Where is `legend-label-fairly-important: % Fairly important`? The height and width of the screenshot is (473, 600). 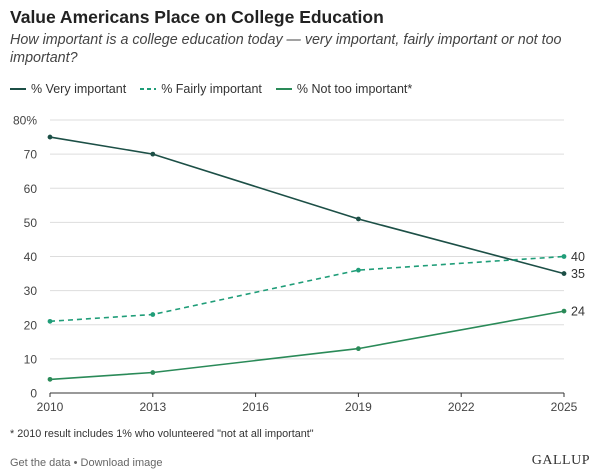 legend-label-fairly-important: % Fairly important is located at coordinates (211, 89).